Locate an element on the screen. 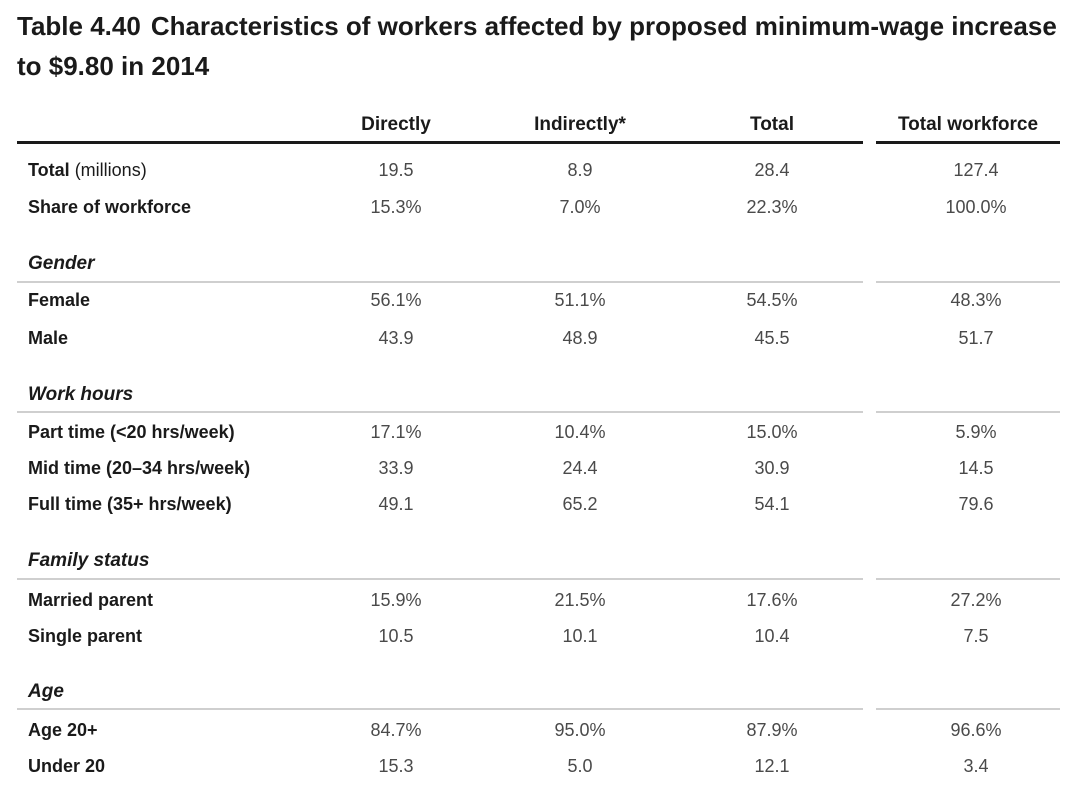  cell-total: 17.6% is located at coordinates (772, 600).